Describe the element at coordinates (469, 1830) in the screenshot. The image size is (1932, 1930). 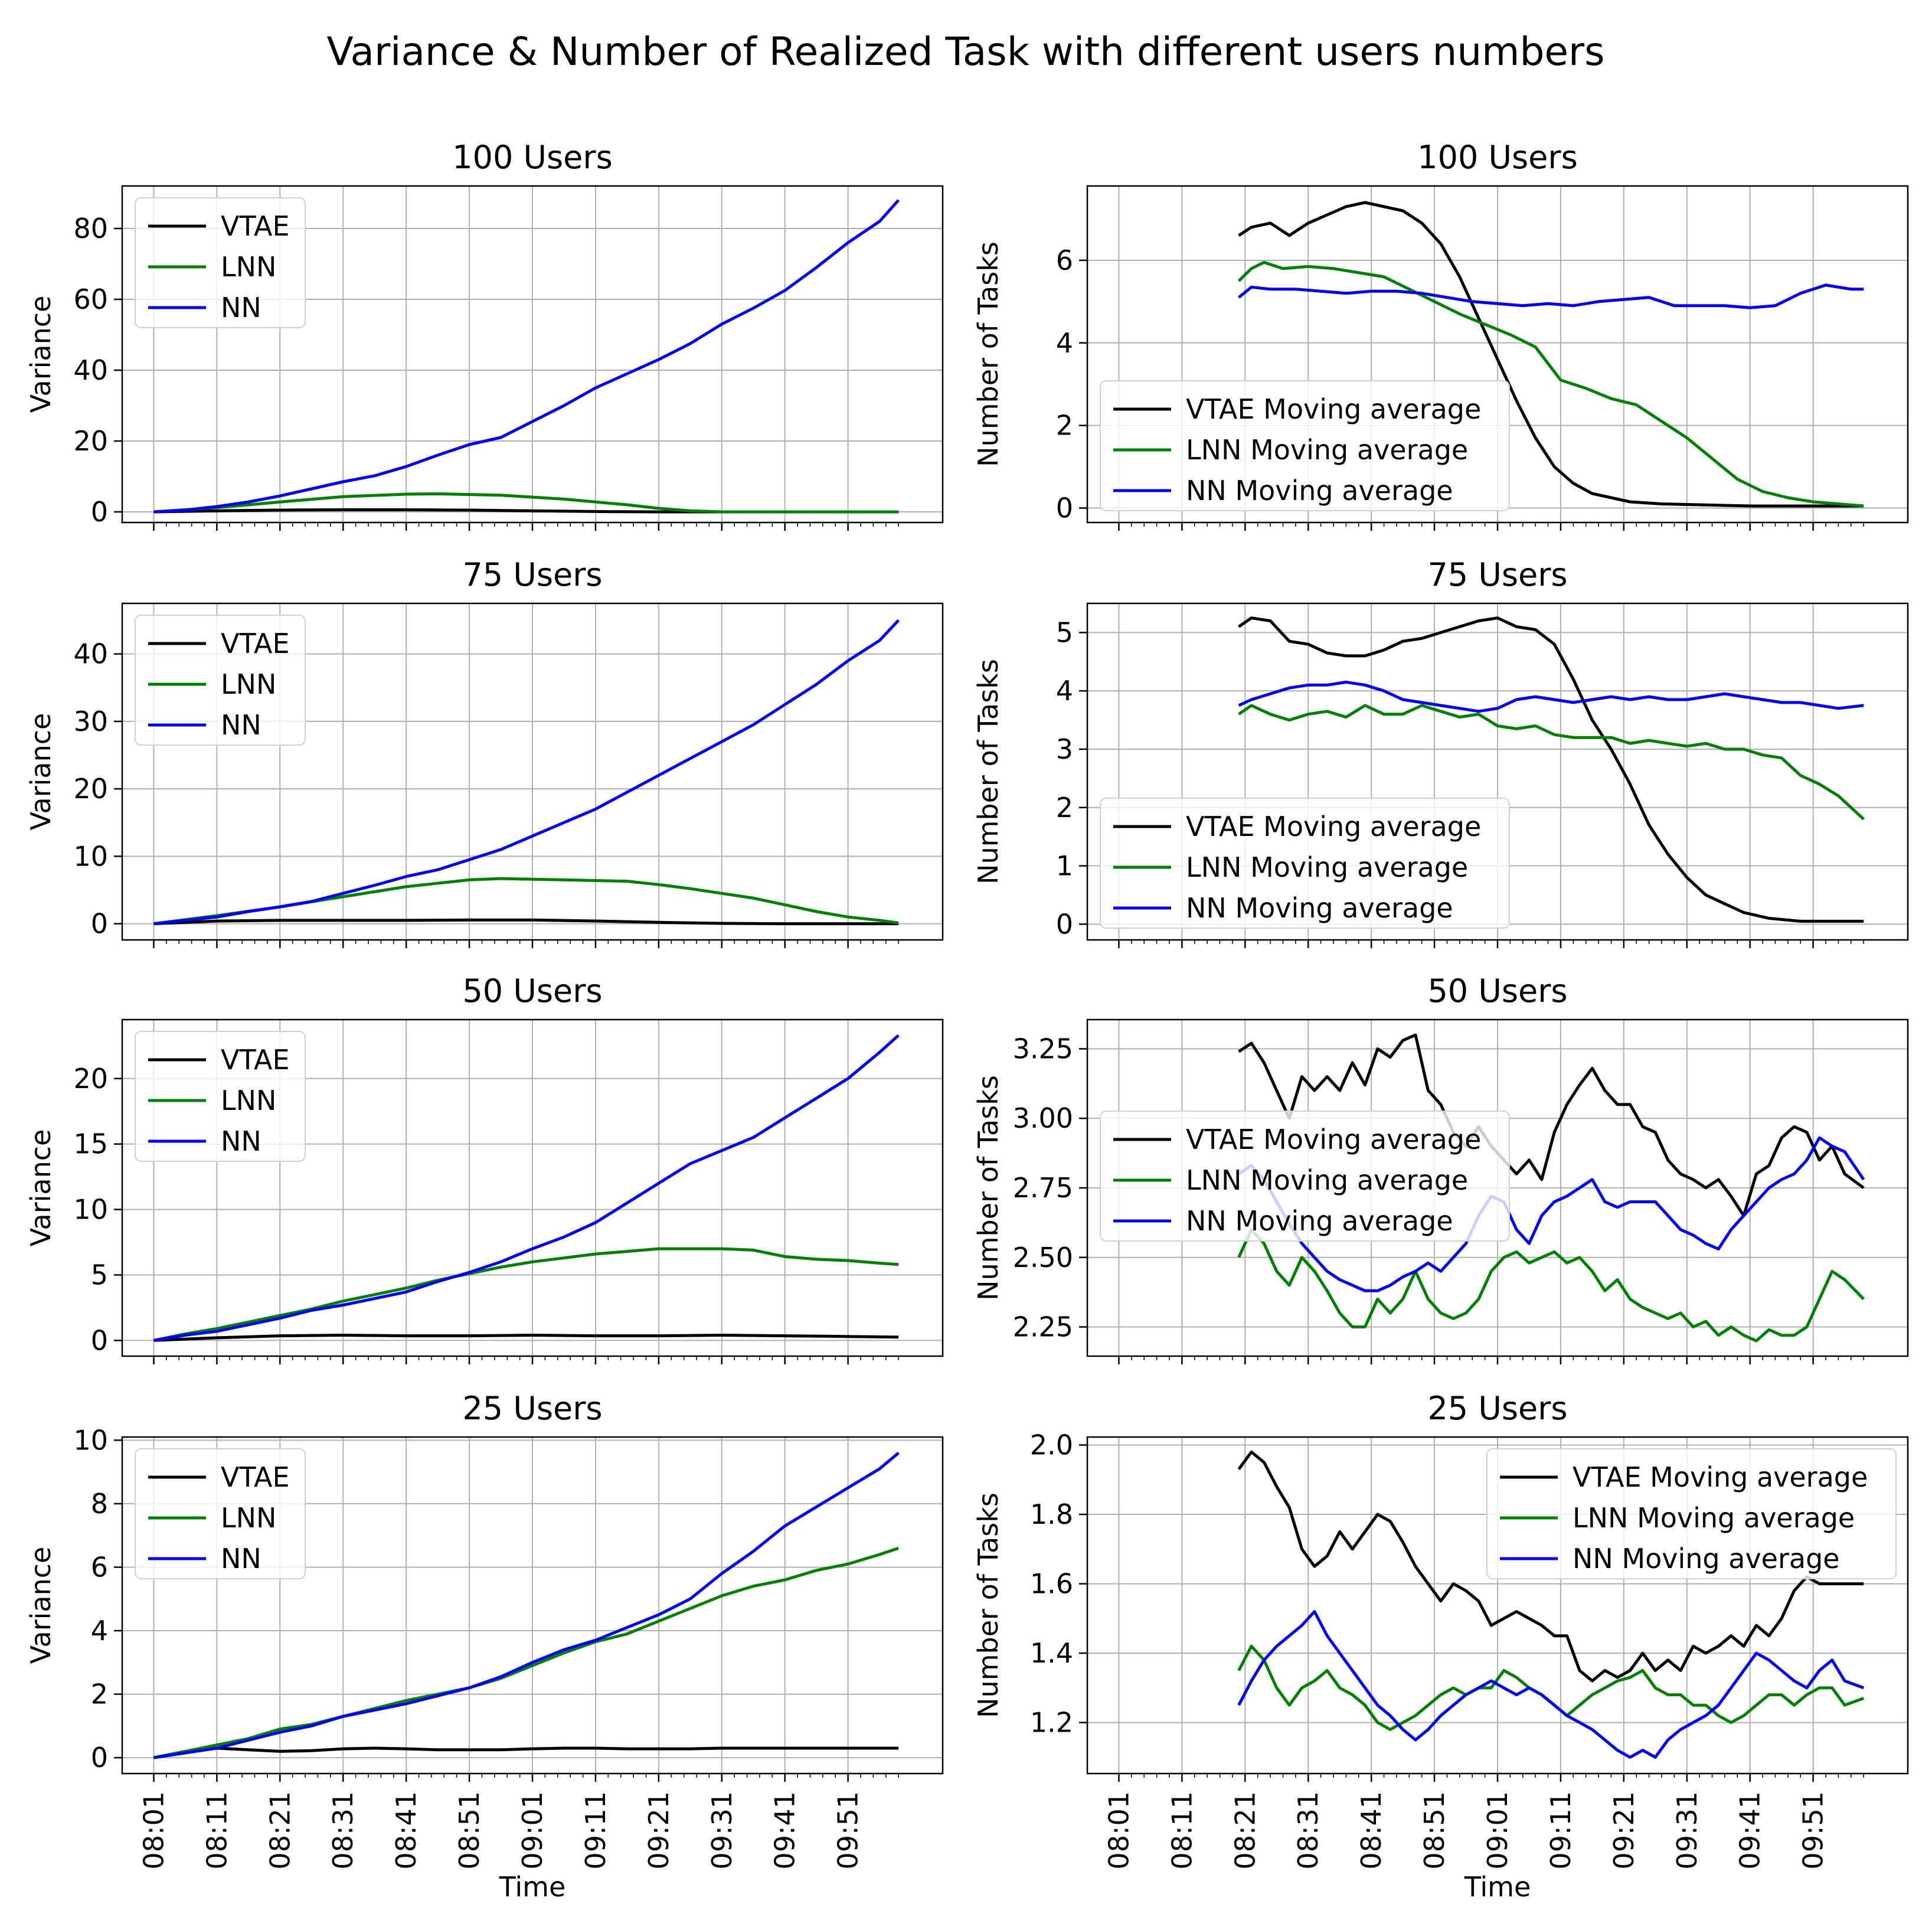
I see `x-tick-label: 08:51` at that location.